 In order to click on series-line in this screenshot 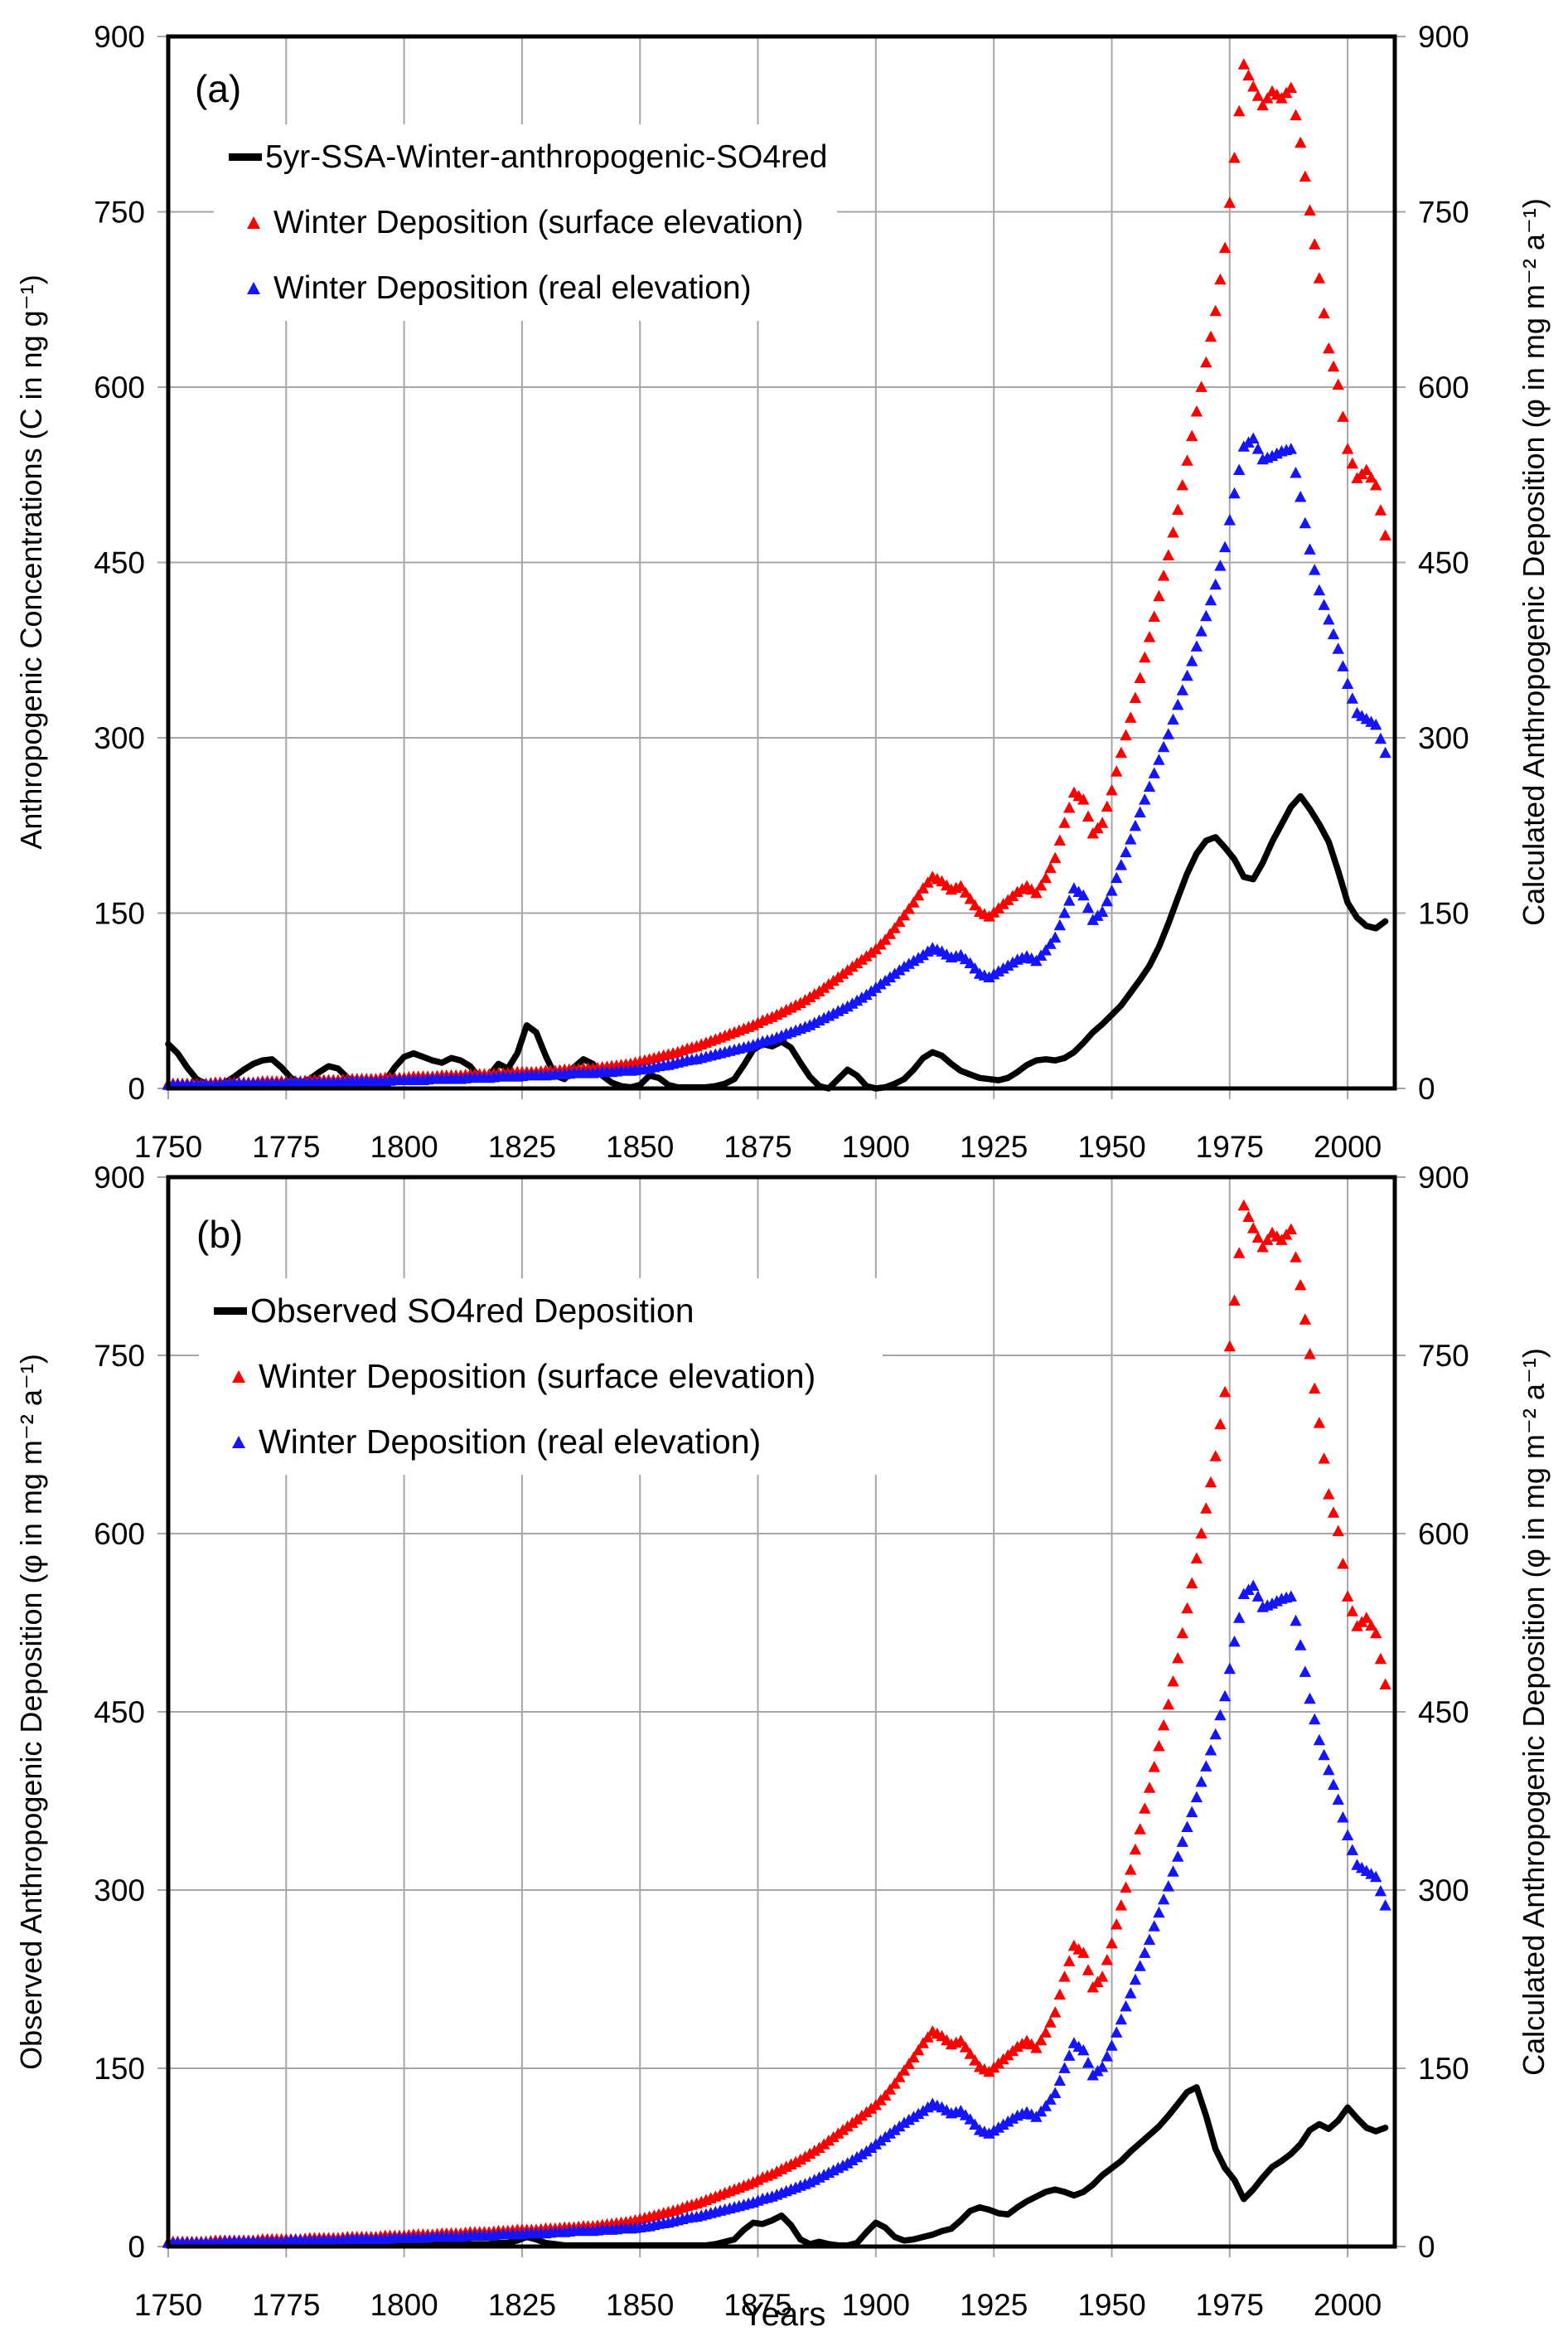, I will do `click(777, 942)`.